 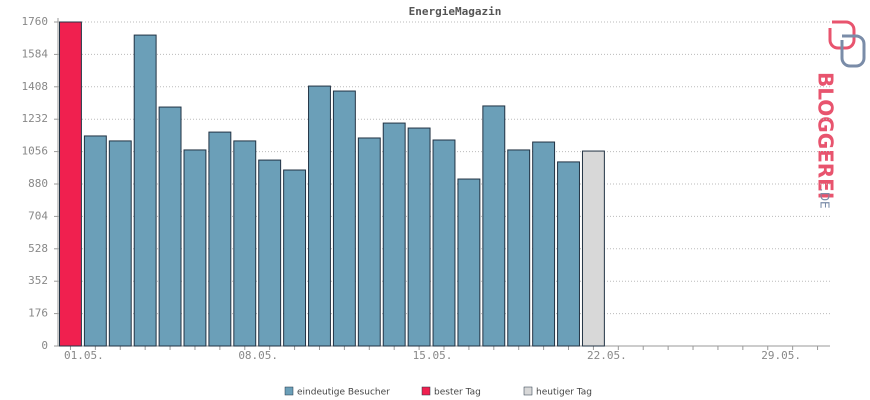 I want to click on logo: BLOGGEREI .DE, so click(x=840, y=114).